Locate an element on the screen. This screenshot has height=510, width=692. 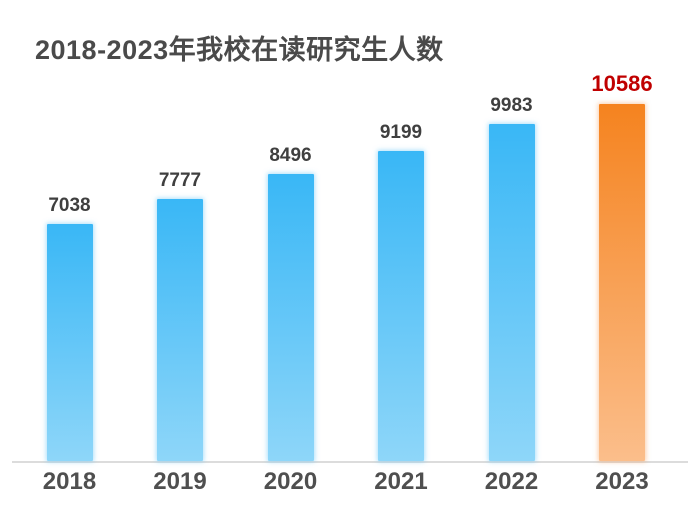
x-axis-label: 2021 is located at coordinates (401, 481).